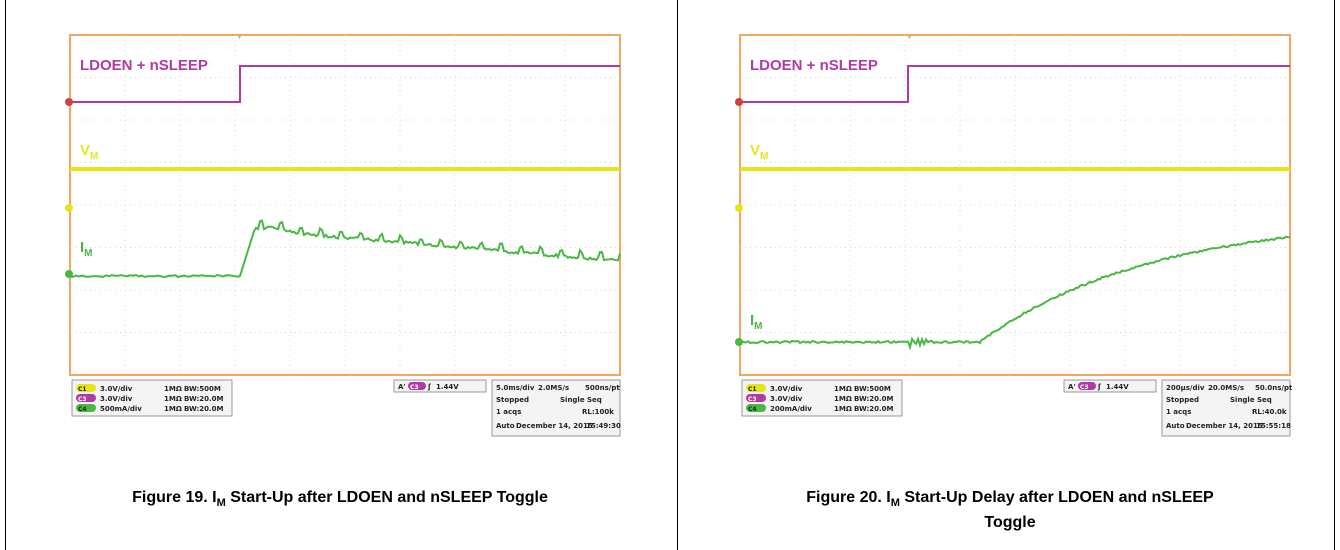  I want to click on svg-text: RL:40.0k, so click(1269, 412).